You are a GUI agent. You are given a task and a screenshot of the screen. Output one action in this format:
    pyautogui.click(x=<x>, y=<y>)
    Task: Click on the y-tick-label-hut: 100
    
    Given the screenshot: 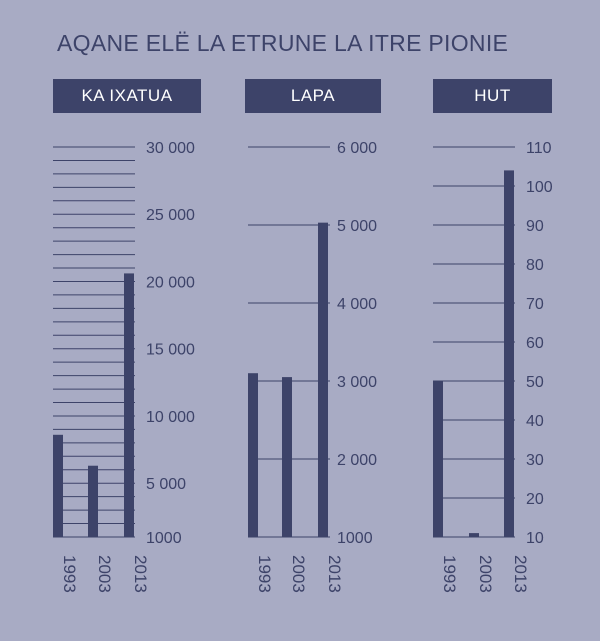 What is the action you would take?
    pyautogui.click(x=539, y=187)
    